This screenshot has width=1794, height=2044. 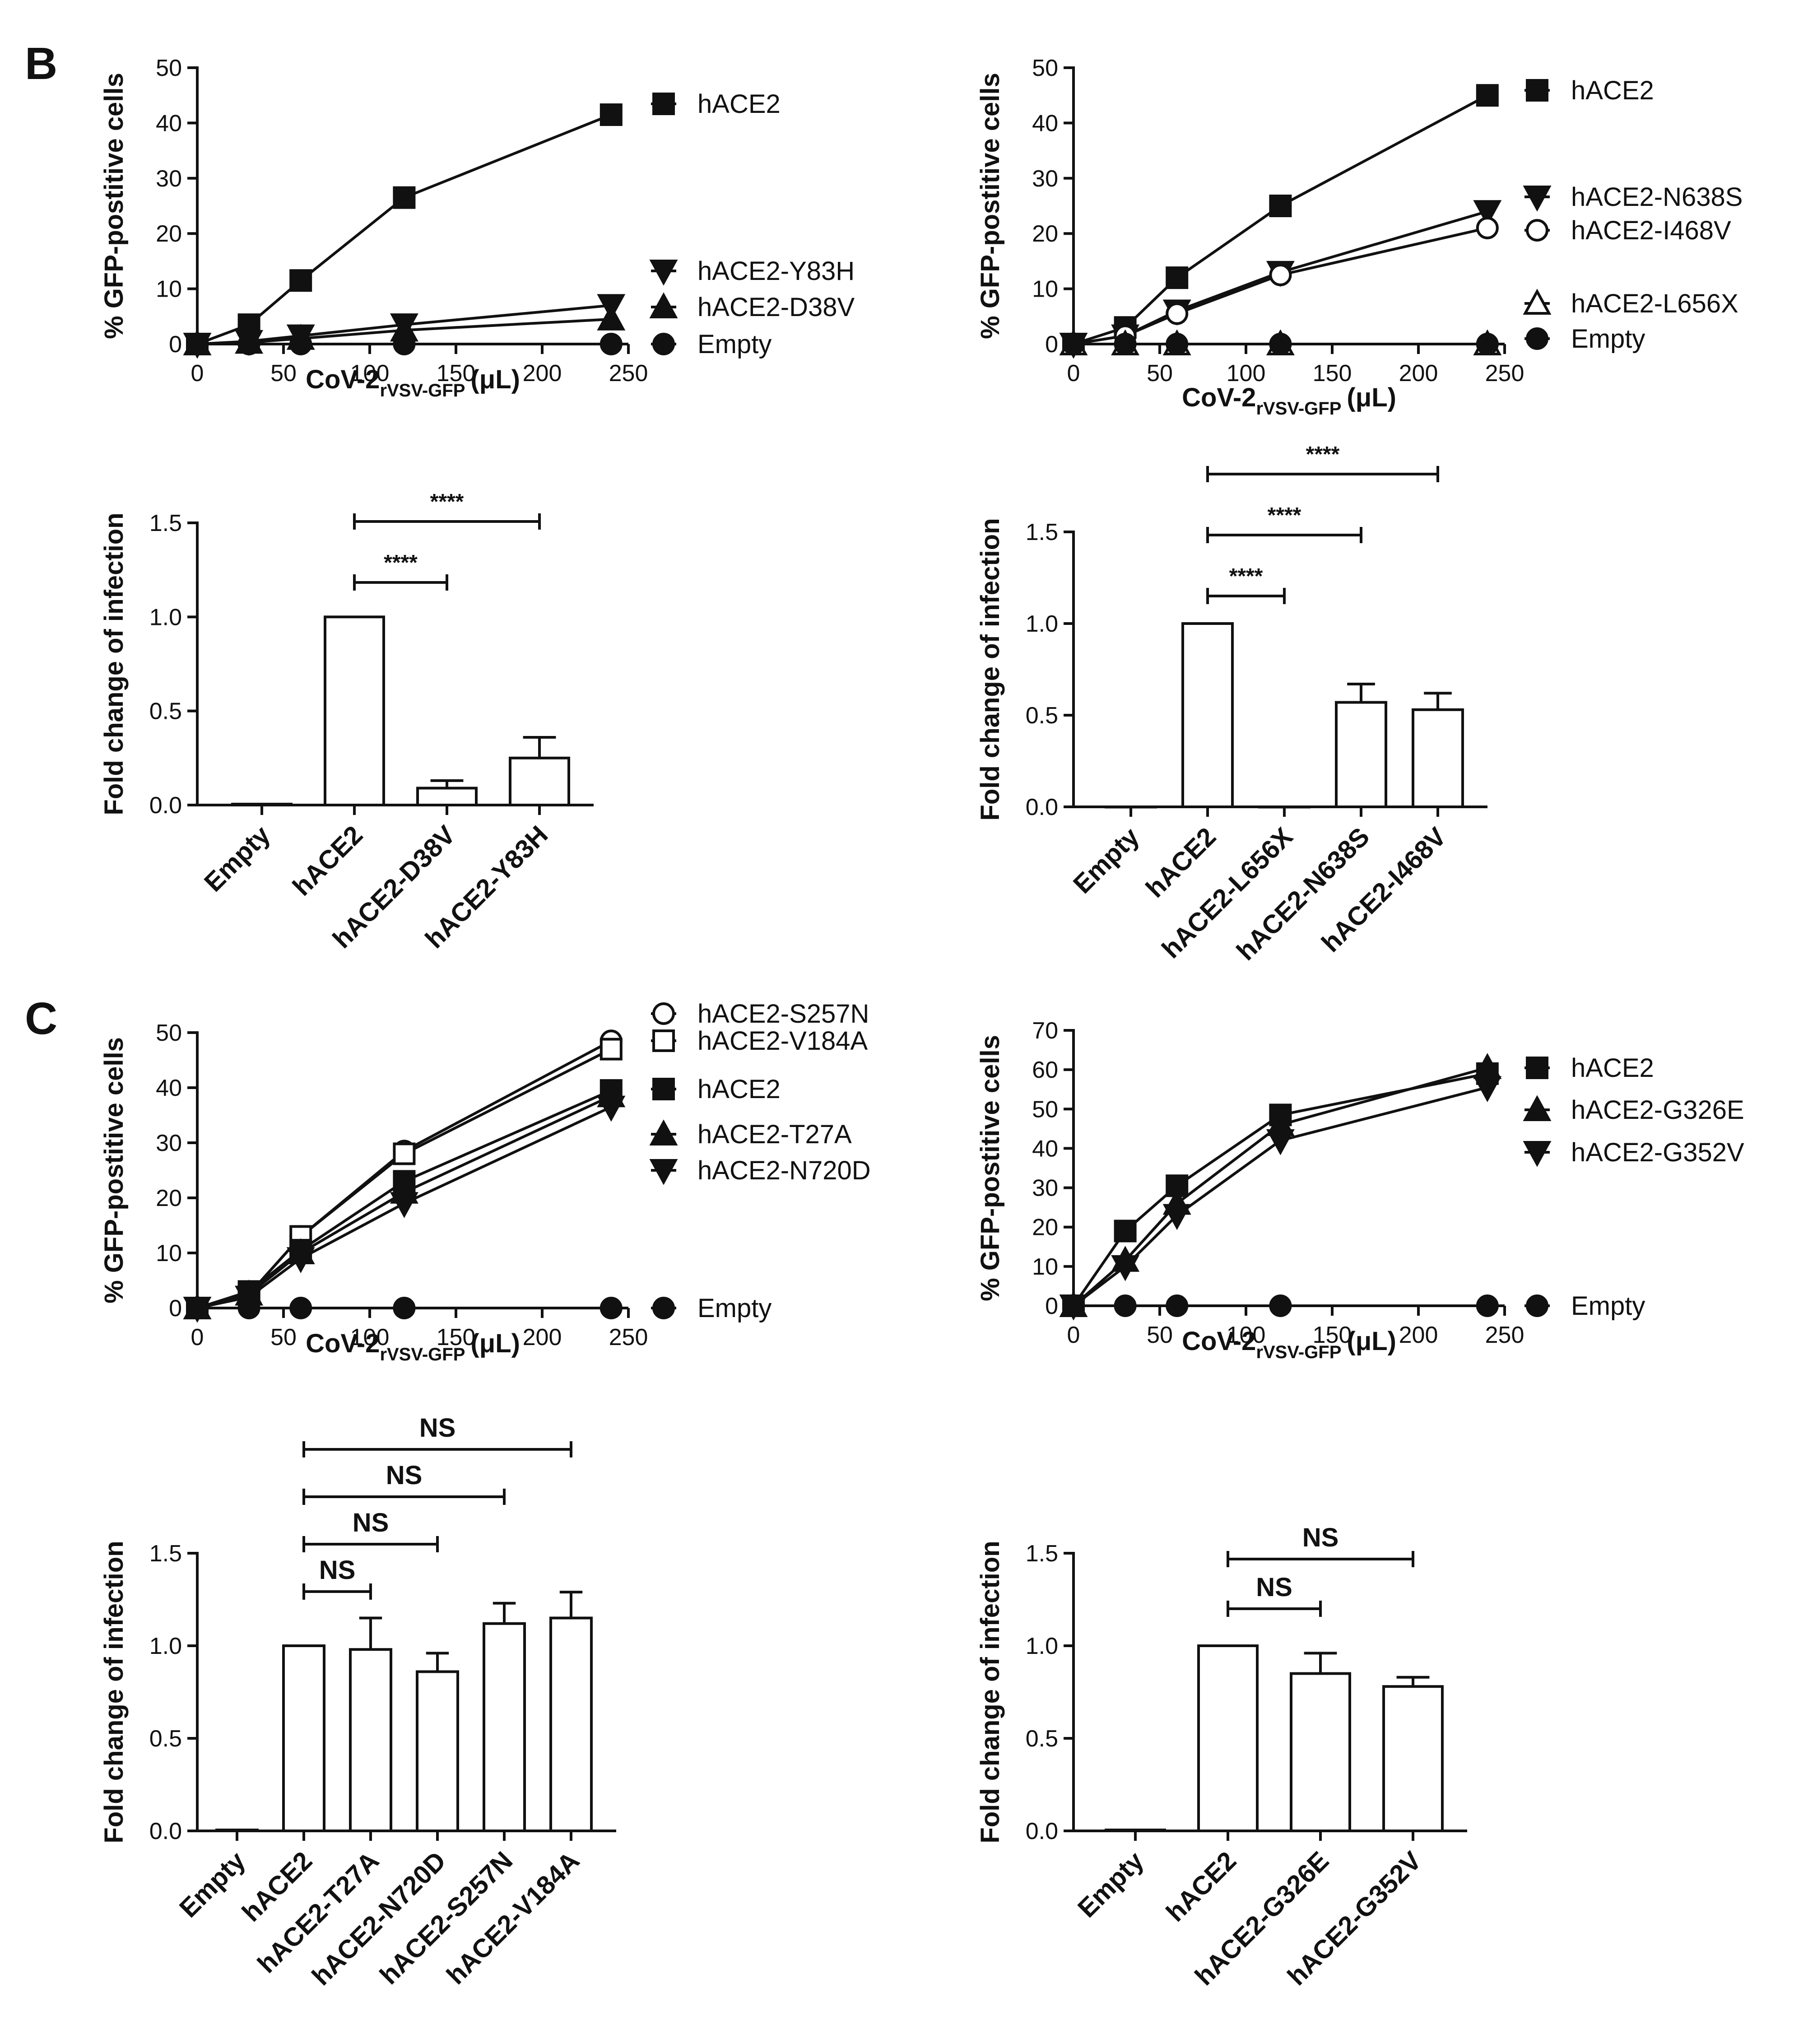 I want to click on legend-label: hACE2-S257N, so click(x=783, y=1014).